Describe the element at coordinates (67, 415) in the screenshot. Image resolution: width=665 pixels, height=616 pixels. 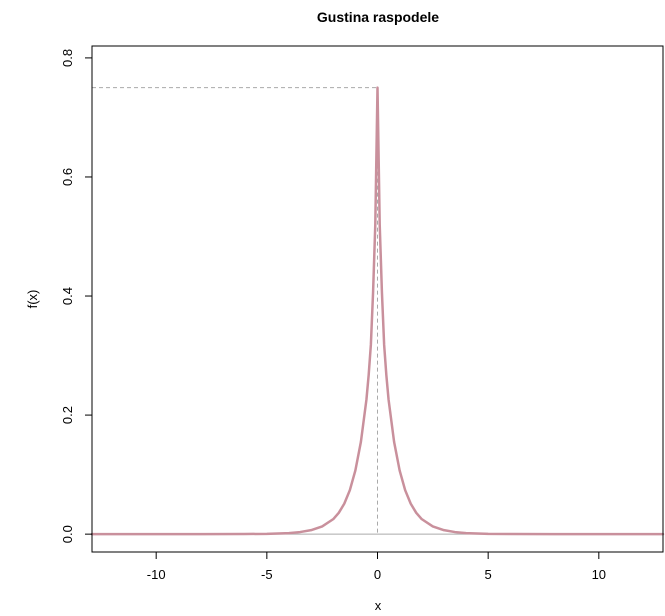
I see `y-tick-label-1: 0.2` at that location.